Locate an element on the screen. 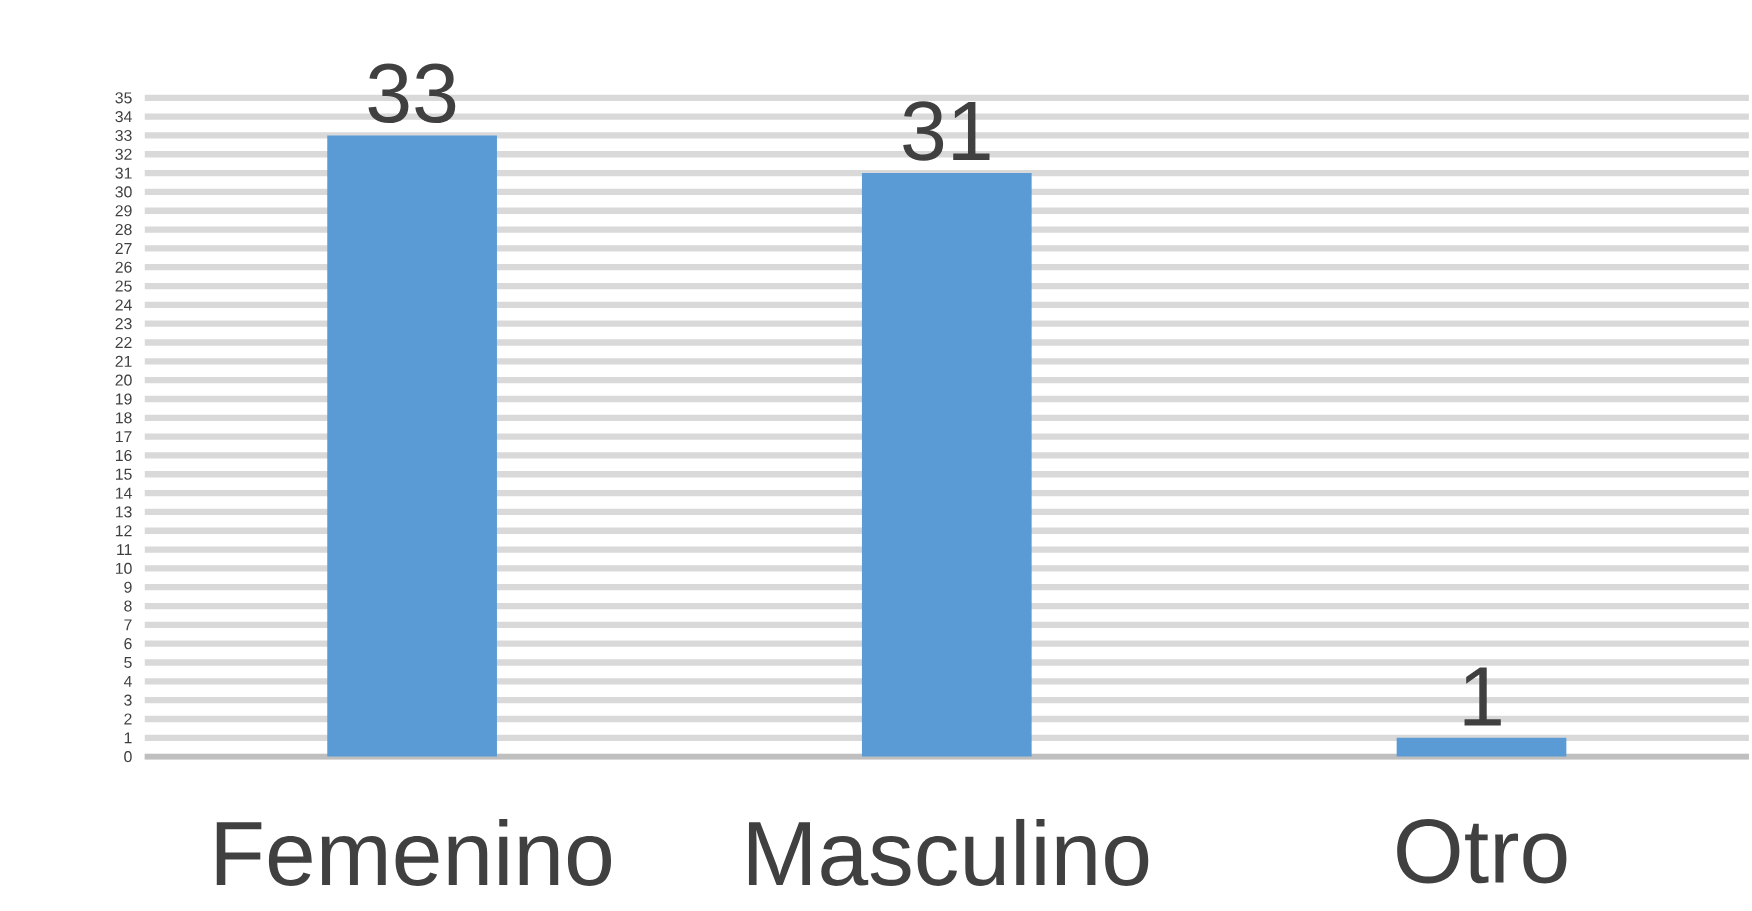  y-tick-label: 32 is located at coordinates (123, 154).